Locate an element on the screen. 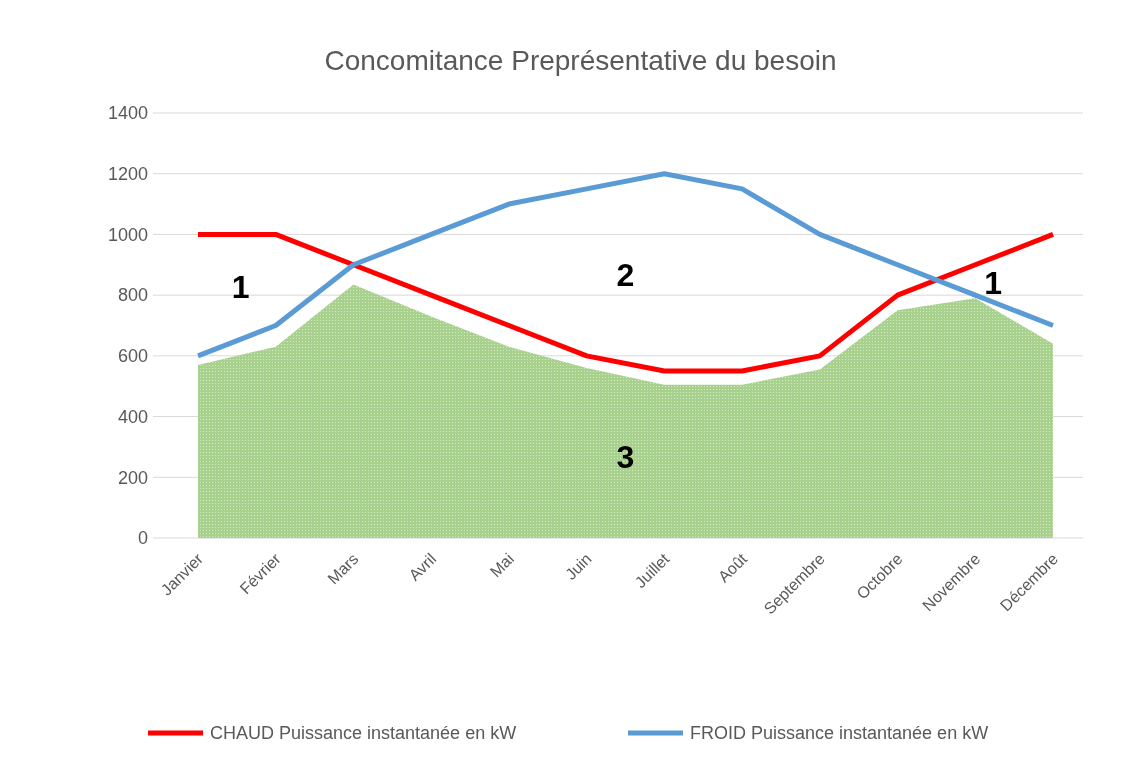 The height and width of the screenshot is (777, 1137). y-tick-label: 0 is located at coordinates (142, 538).